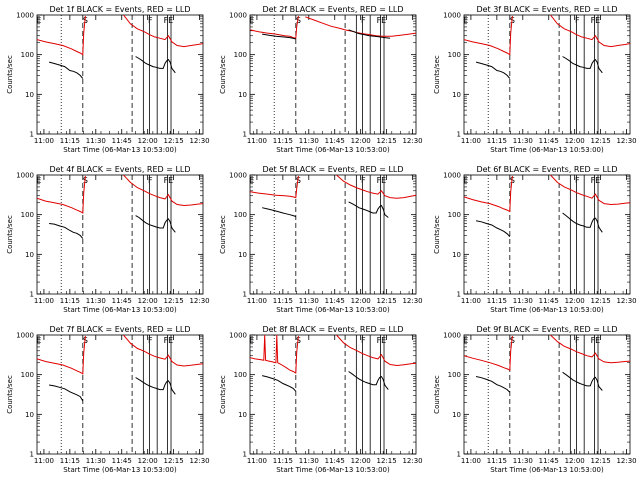 This screenshot has width=640, height=480. I want to click on panel-title: Det 8f BLACK = Events, RED = LLD, so click(332, 329).